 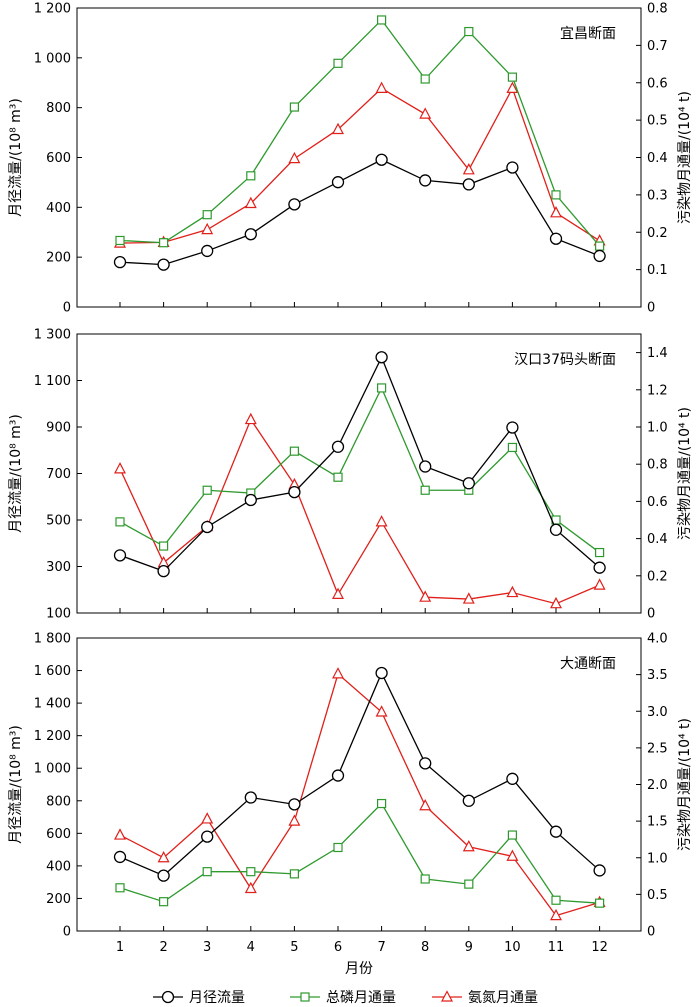 I want to click on x-tick-label: 10, so click(x=512, y=947).